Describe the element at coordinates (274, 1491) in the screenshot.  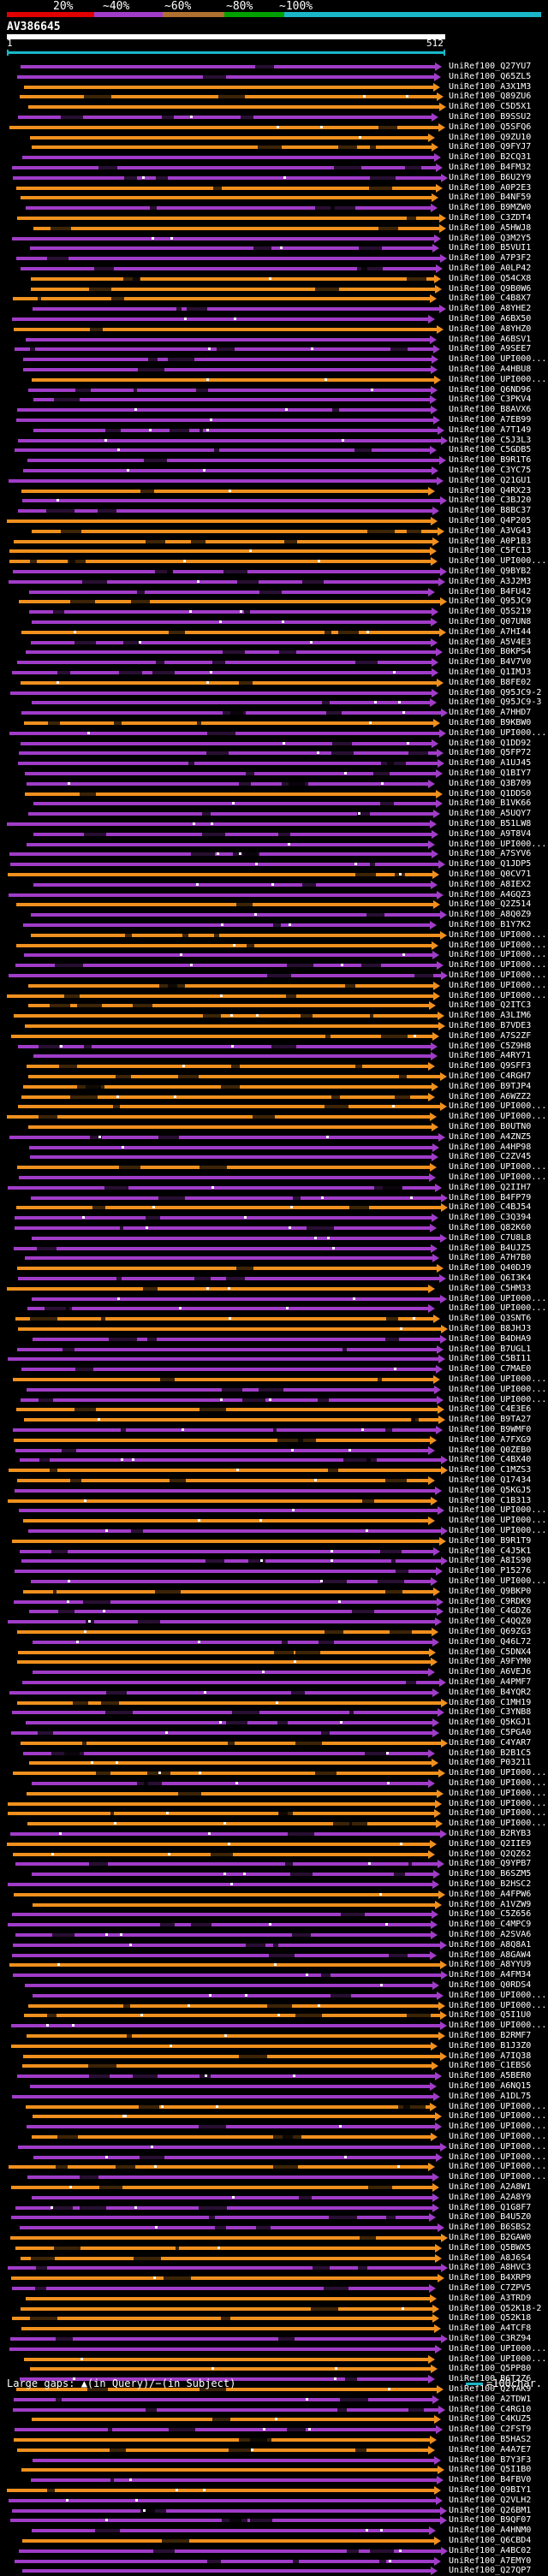
I see `hit-row: UniRef100_Q5KGJ5` at that location.